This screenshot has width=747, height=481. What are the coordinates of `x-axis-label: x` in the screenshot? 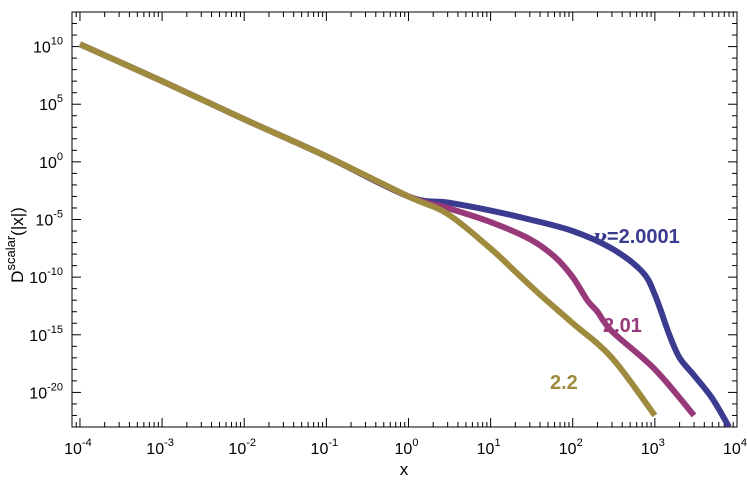 It's located at (404, 469).